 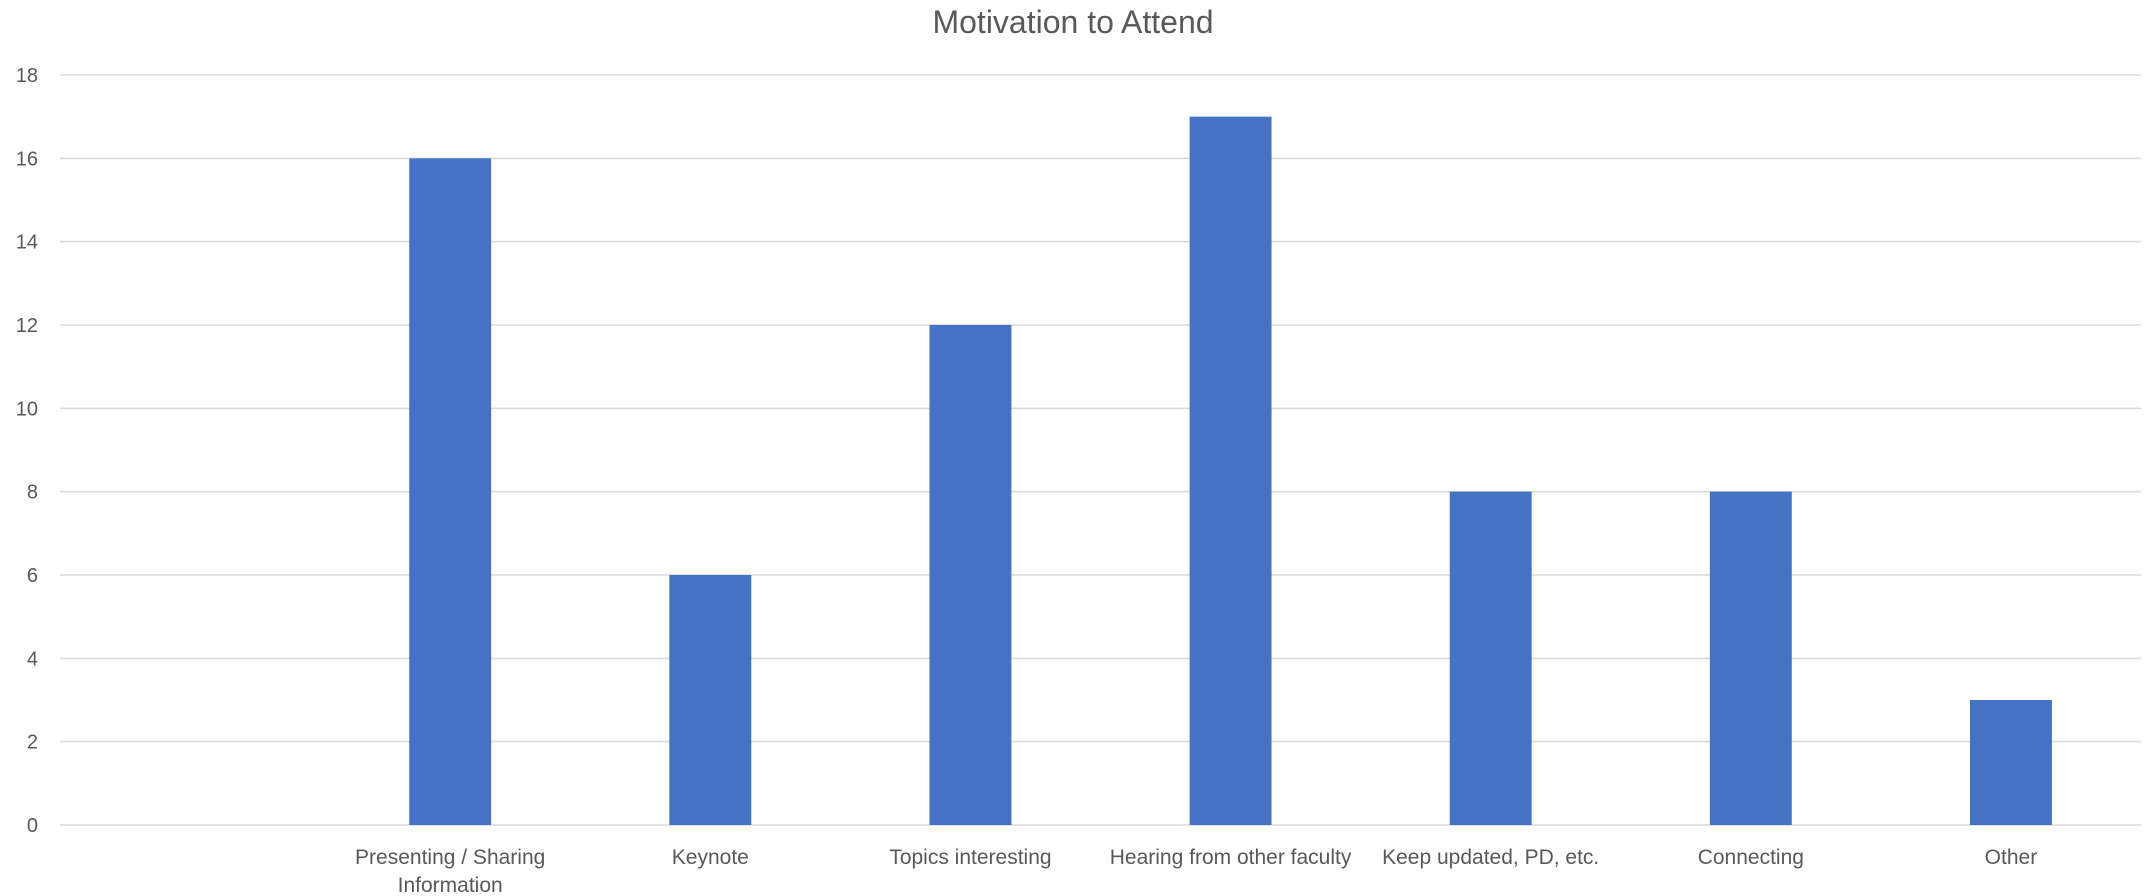 What do you see at coordinates (27, 76) in the screenshot?
I see `y-tick-label: 18` at bounding box center [27, 76].